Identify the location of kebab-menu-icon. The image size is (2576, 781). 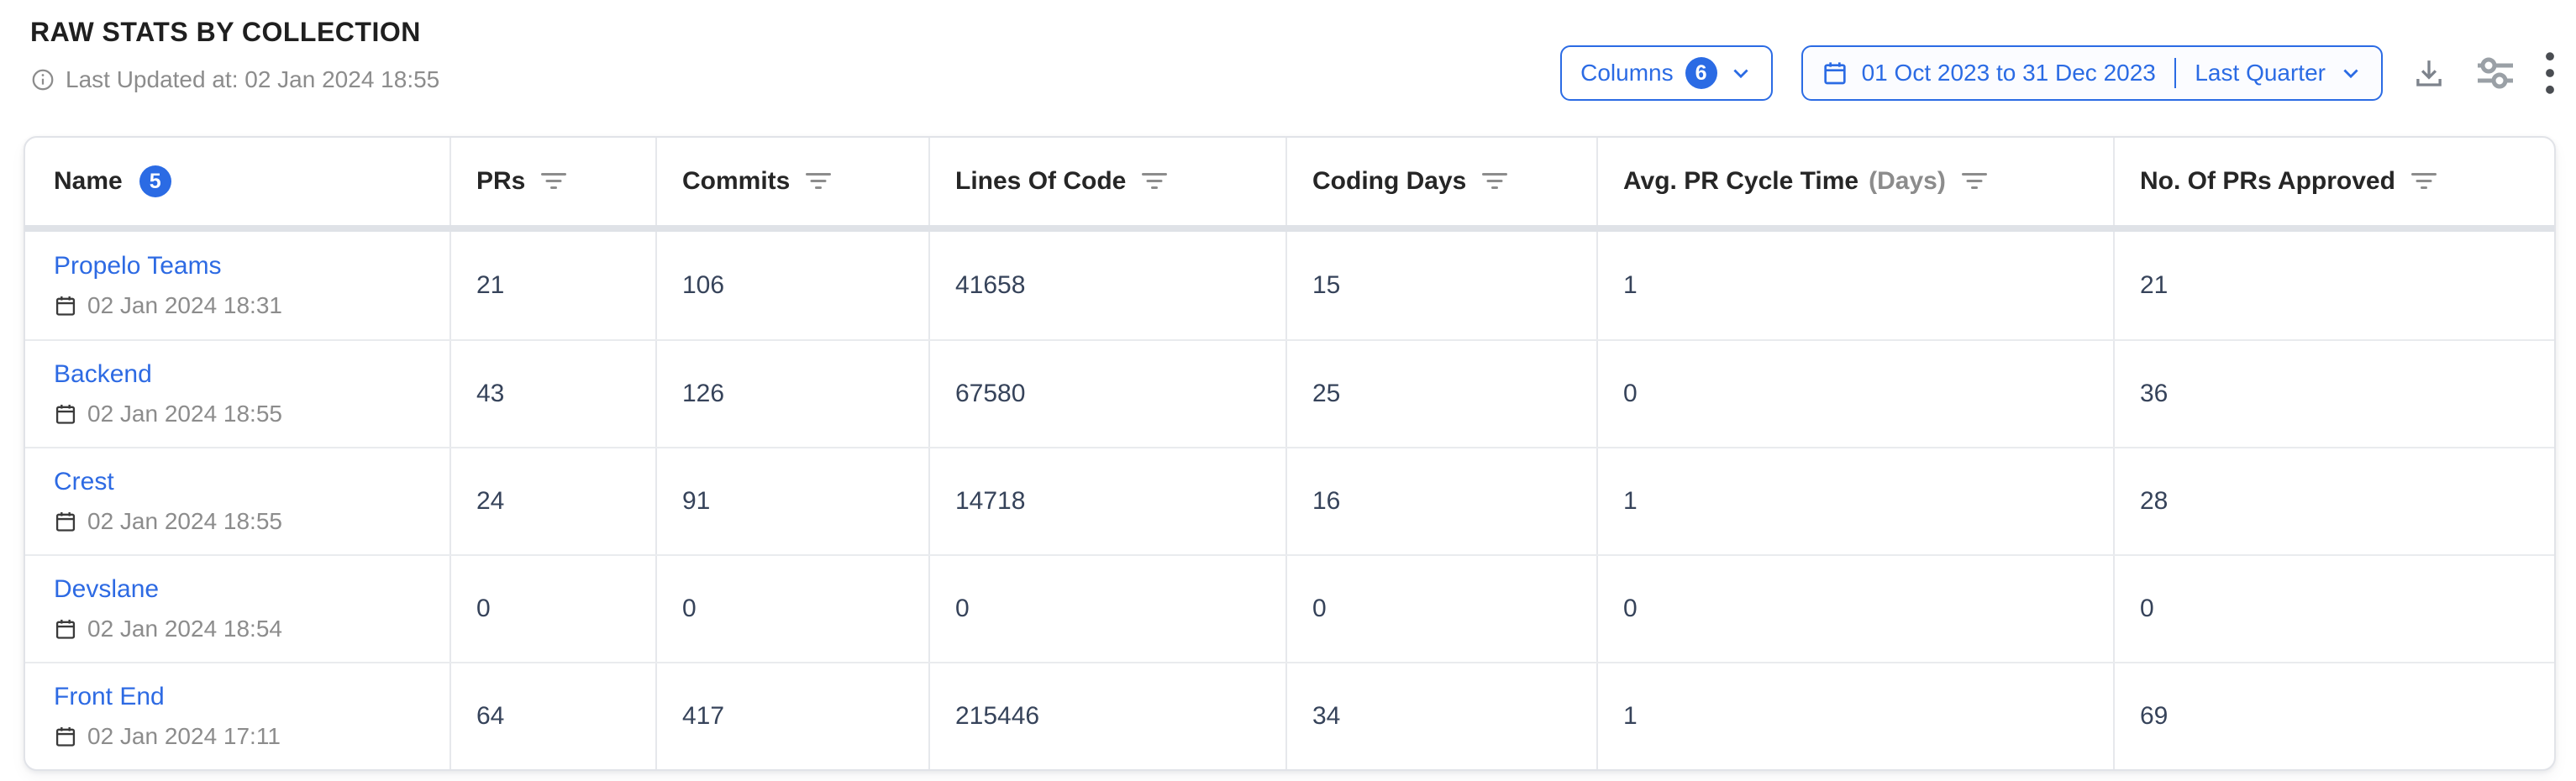
(2550, 73).